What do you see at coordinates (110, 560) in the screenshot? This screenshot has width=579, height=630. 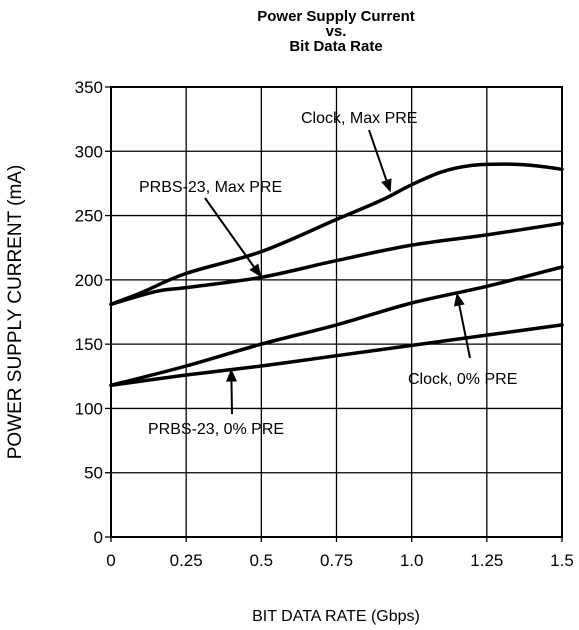 I see `x-tick-label: 0` at bounding box center [110, 560].